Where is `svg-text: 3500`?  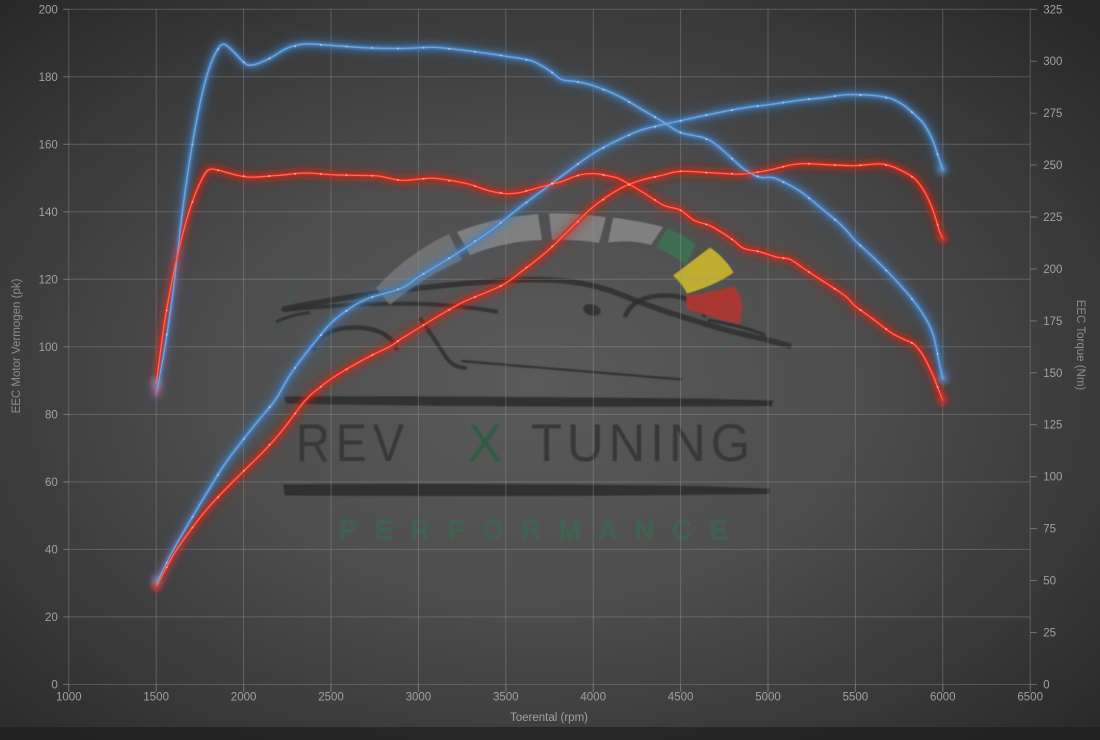
svg-text: 3500 is located at coordinates (506, 698).